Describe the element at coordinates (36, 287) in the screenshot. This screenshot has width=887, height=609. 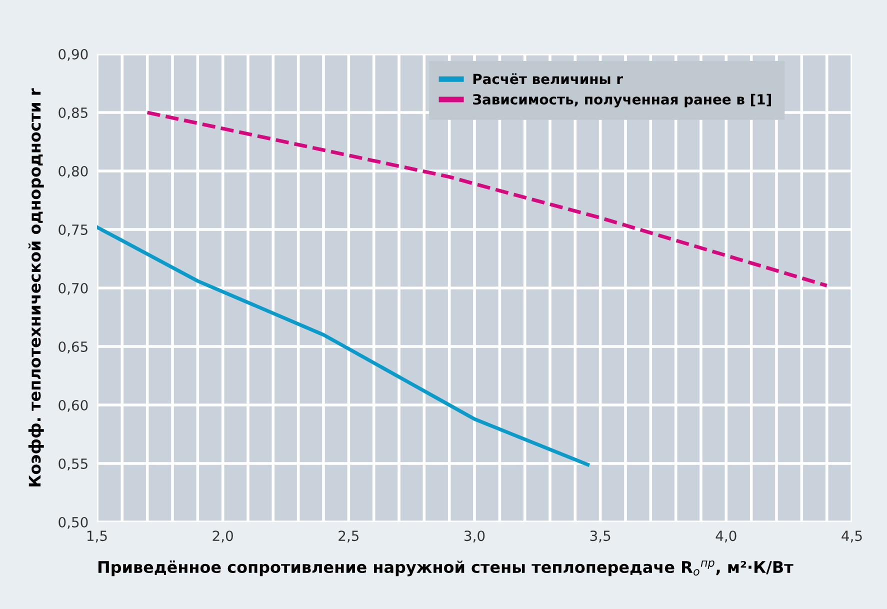
I see `y-axis-title: Коэфф. теплотехнической однородности r` at that location.